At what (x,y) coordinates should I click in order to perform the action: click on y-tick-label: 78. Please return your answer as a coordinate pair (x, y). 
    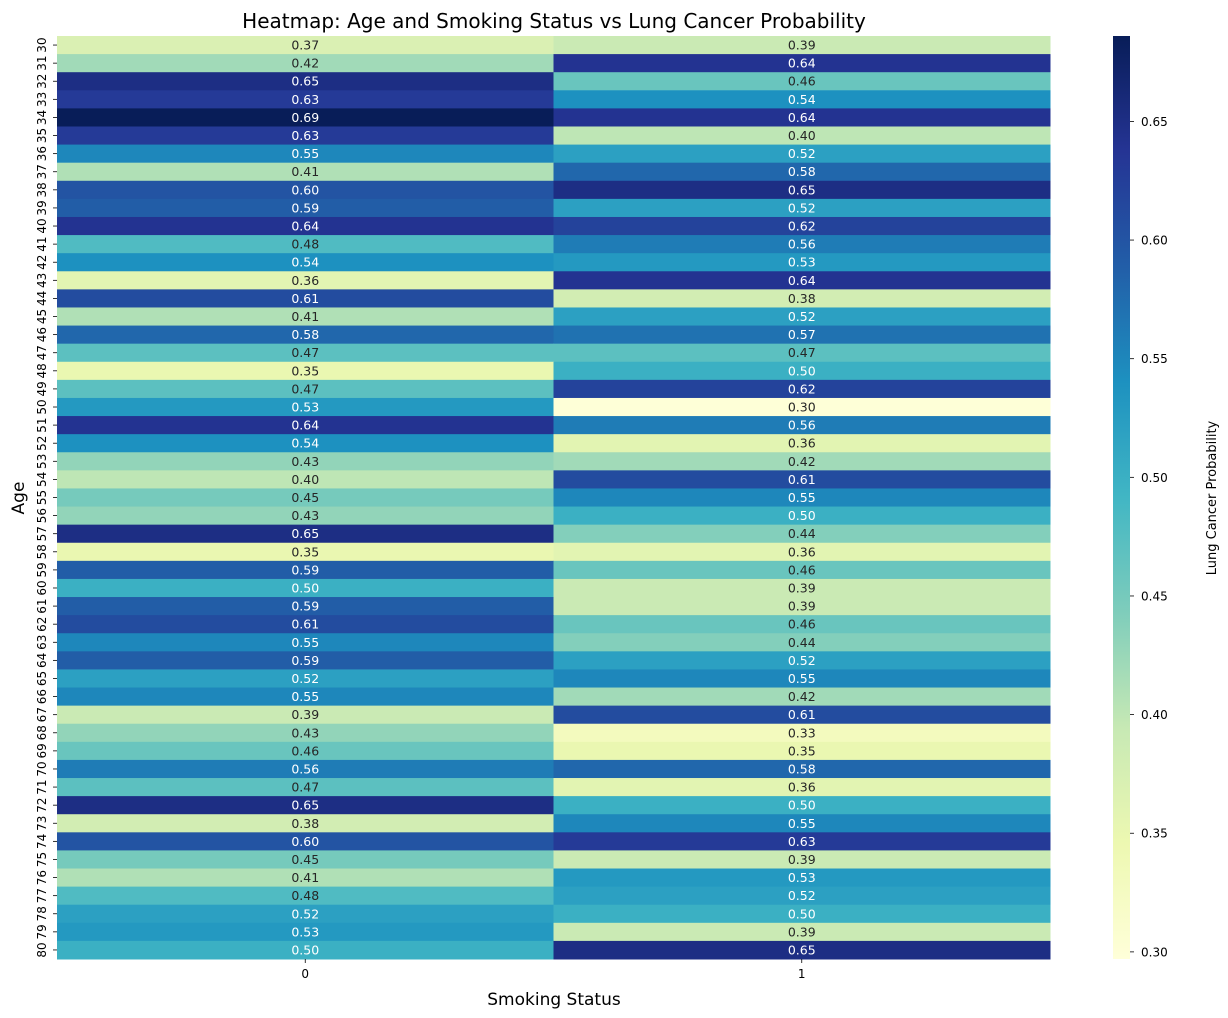
    Looking at the image, I should click on (42, 913).